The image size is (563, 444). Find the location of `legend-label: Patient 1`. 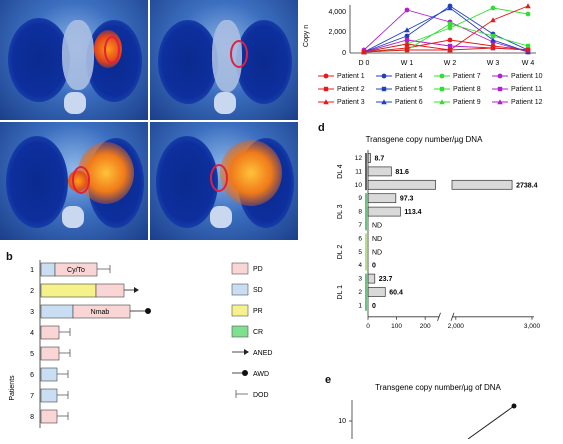

legend-label: Patient 1 is located at coordinates (351, 76).